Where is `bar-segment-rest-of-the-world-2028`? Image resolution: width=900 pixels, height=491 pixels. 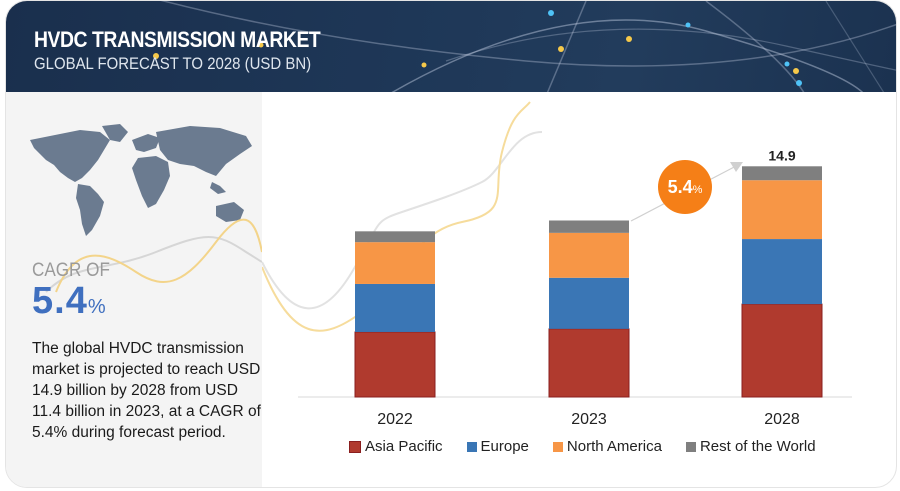 bar-segment-rest-of-the-world-2028 is located at coordinates (782, 173).